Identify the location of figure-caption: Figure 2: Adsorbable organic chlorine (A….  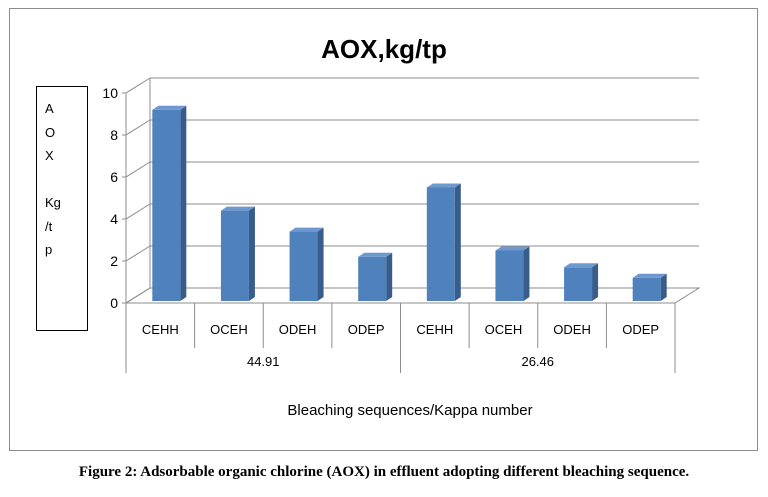
(384, 472).